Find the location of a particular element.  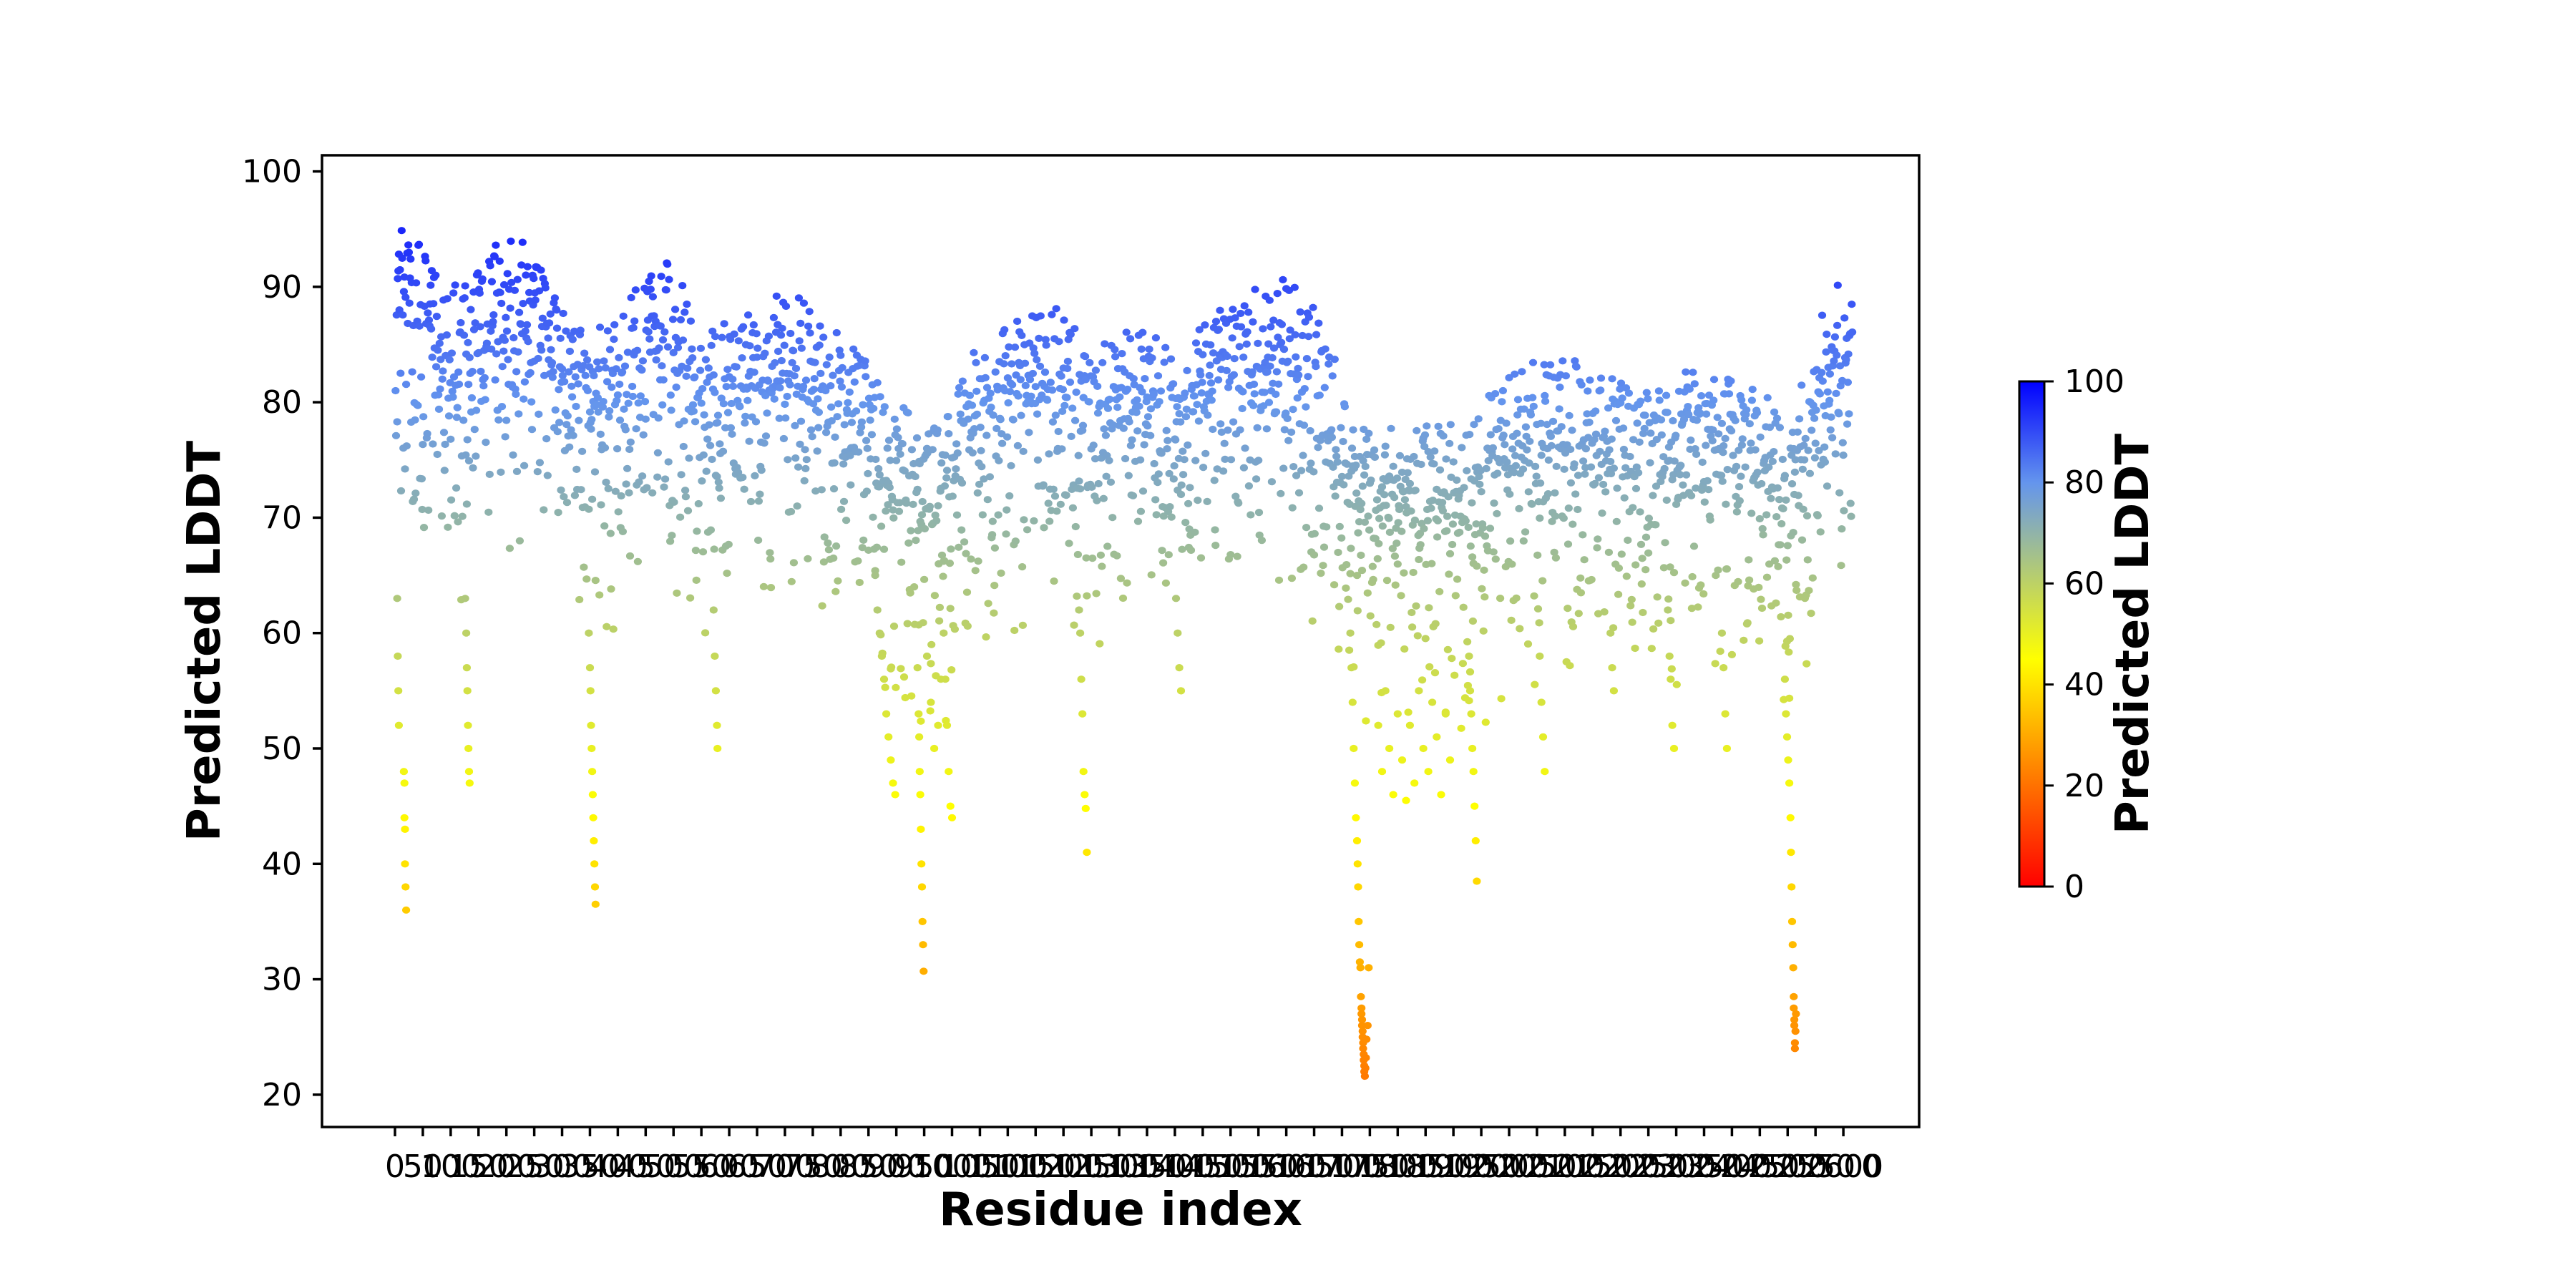

y-tick-label: 30 is located at coordinates (282, 980).